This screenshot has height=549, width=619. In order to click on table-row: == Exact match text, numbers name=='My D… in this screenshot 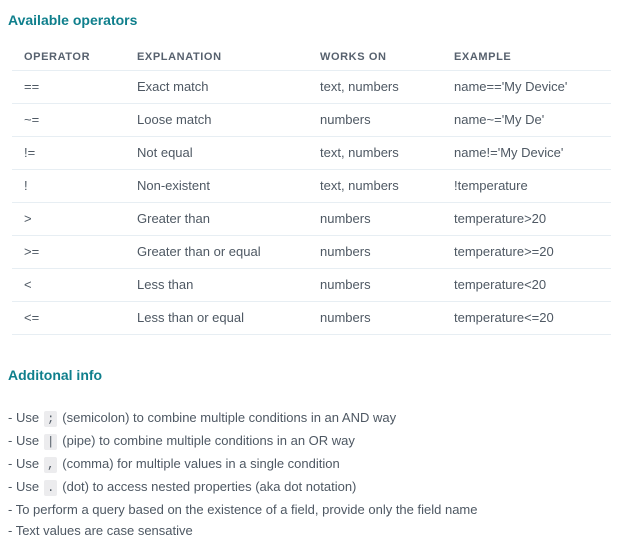, I will do `click(311, 87)`.